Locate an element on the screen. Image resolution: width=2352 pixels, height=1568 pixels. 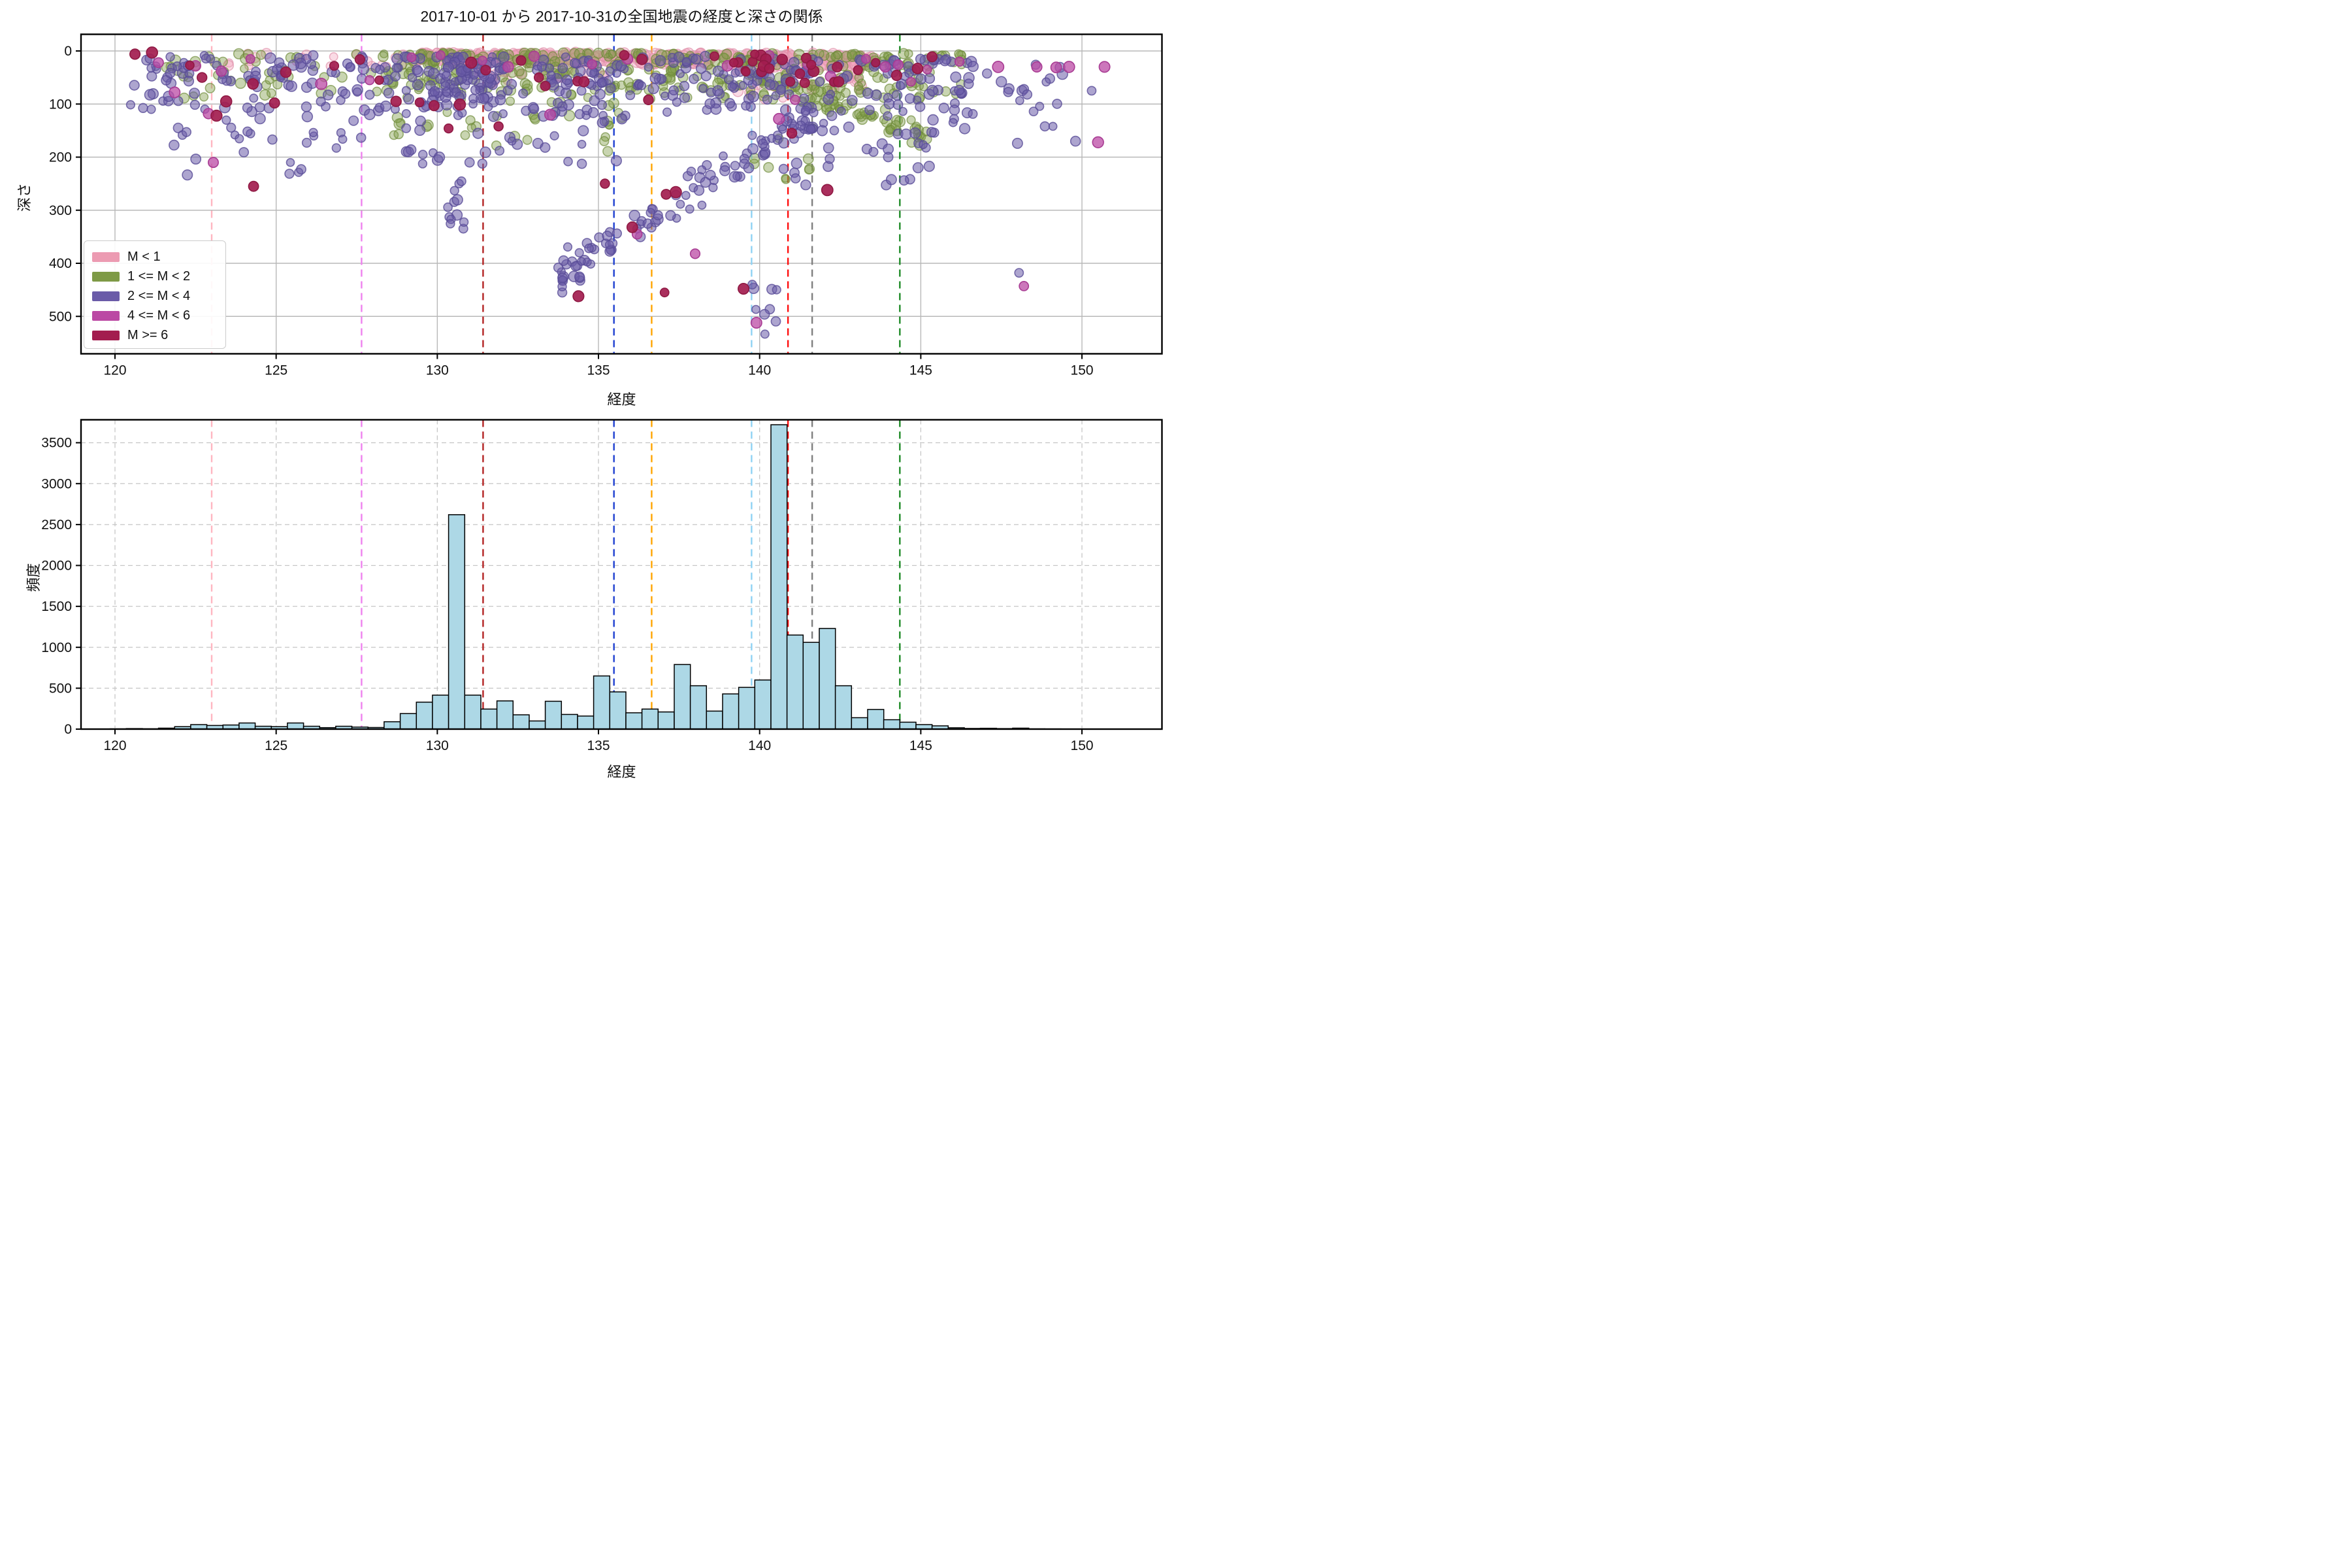
scatter-grid is located at coordinates (621, 194).